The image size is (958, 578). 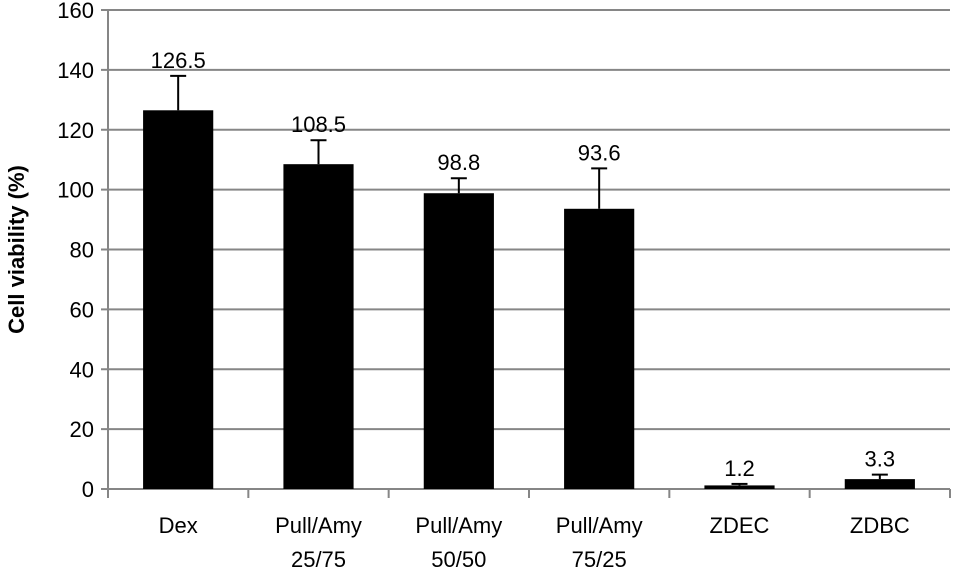 I want to click on x-tick-label-line: ZDBC, so click(x=880, y=525).